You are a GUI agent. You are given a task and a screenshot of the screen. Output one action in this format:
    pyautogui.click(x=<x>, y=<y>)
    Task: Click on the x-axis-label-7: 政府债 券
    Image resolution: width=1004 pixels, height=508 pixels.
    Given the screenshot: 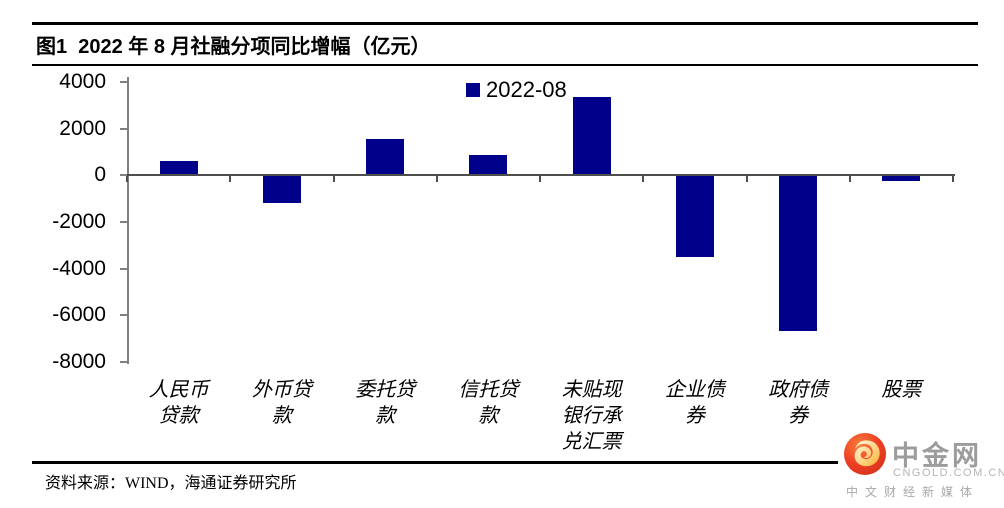 What is the action you would take?
    pyautogui.click(x=798, y=403)
    